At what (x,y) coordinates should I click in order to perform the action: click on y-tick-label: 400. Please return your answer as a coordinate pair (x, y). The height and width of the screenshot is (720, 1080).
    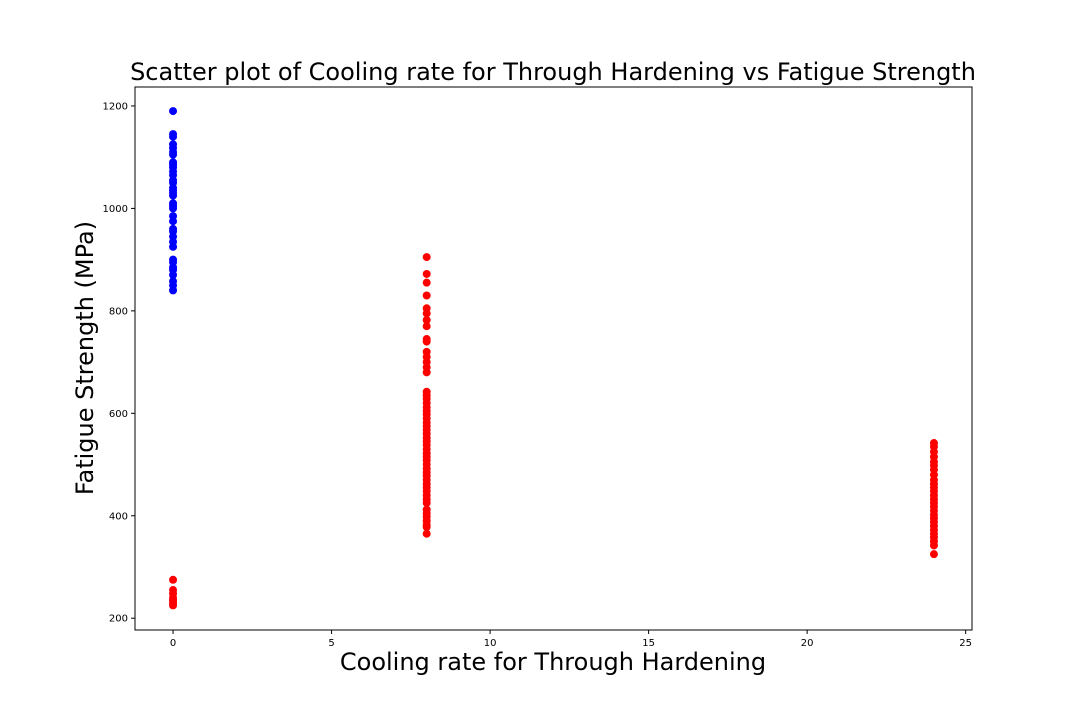
    Looking at the image, I should click on (118, 516).